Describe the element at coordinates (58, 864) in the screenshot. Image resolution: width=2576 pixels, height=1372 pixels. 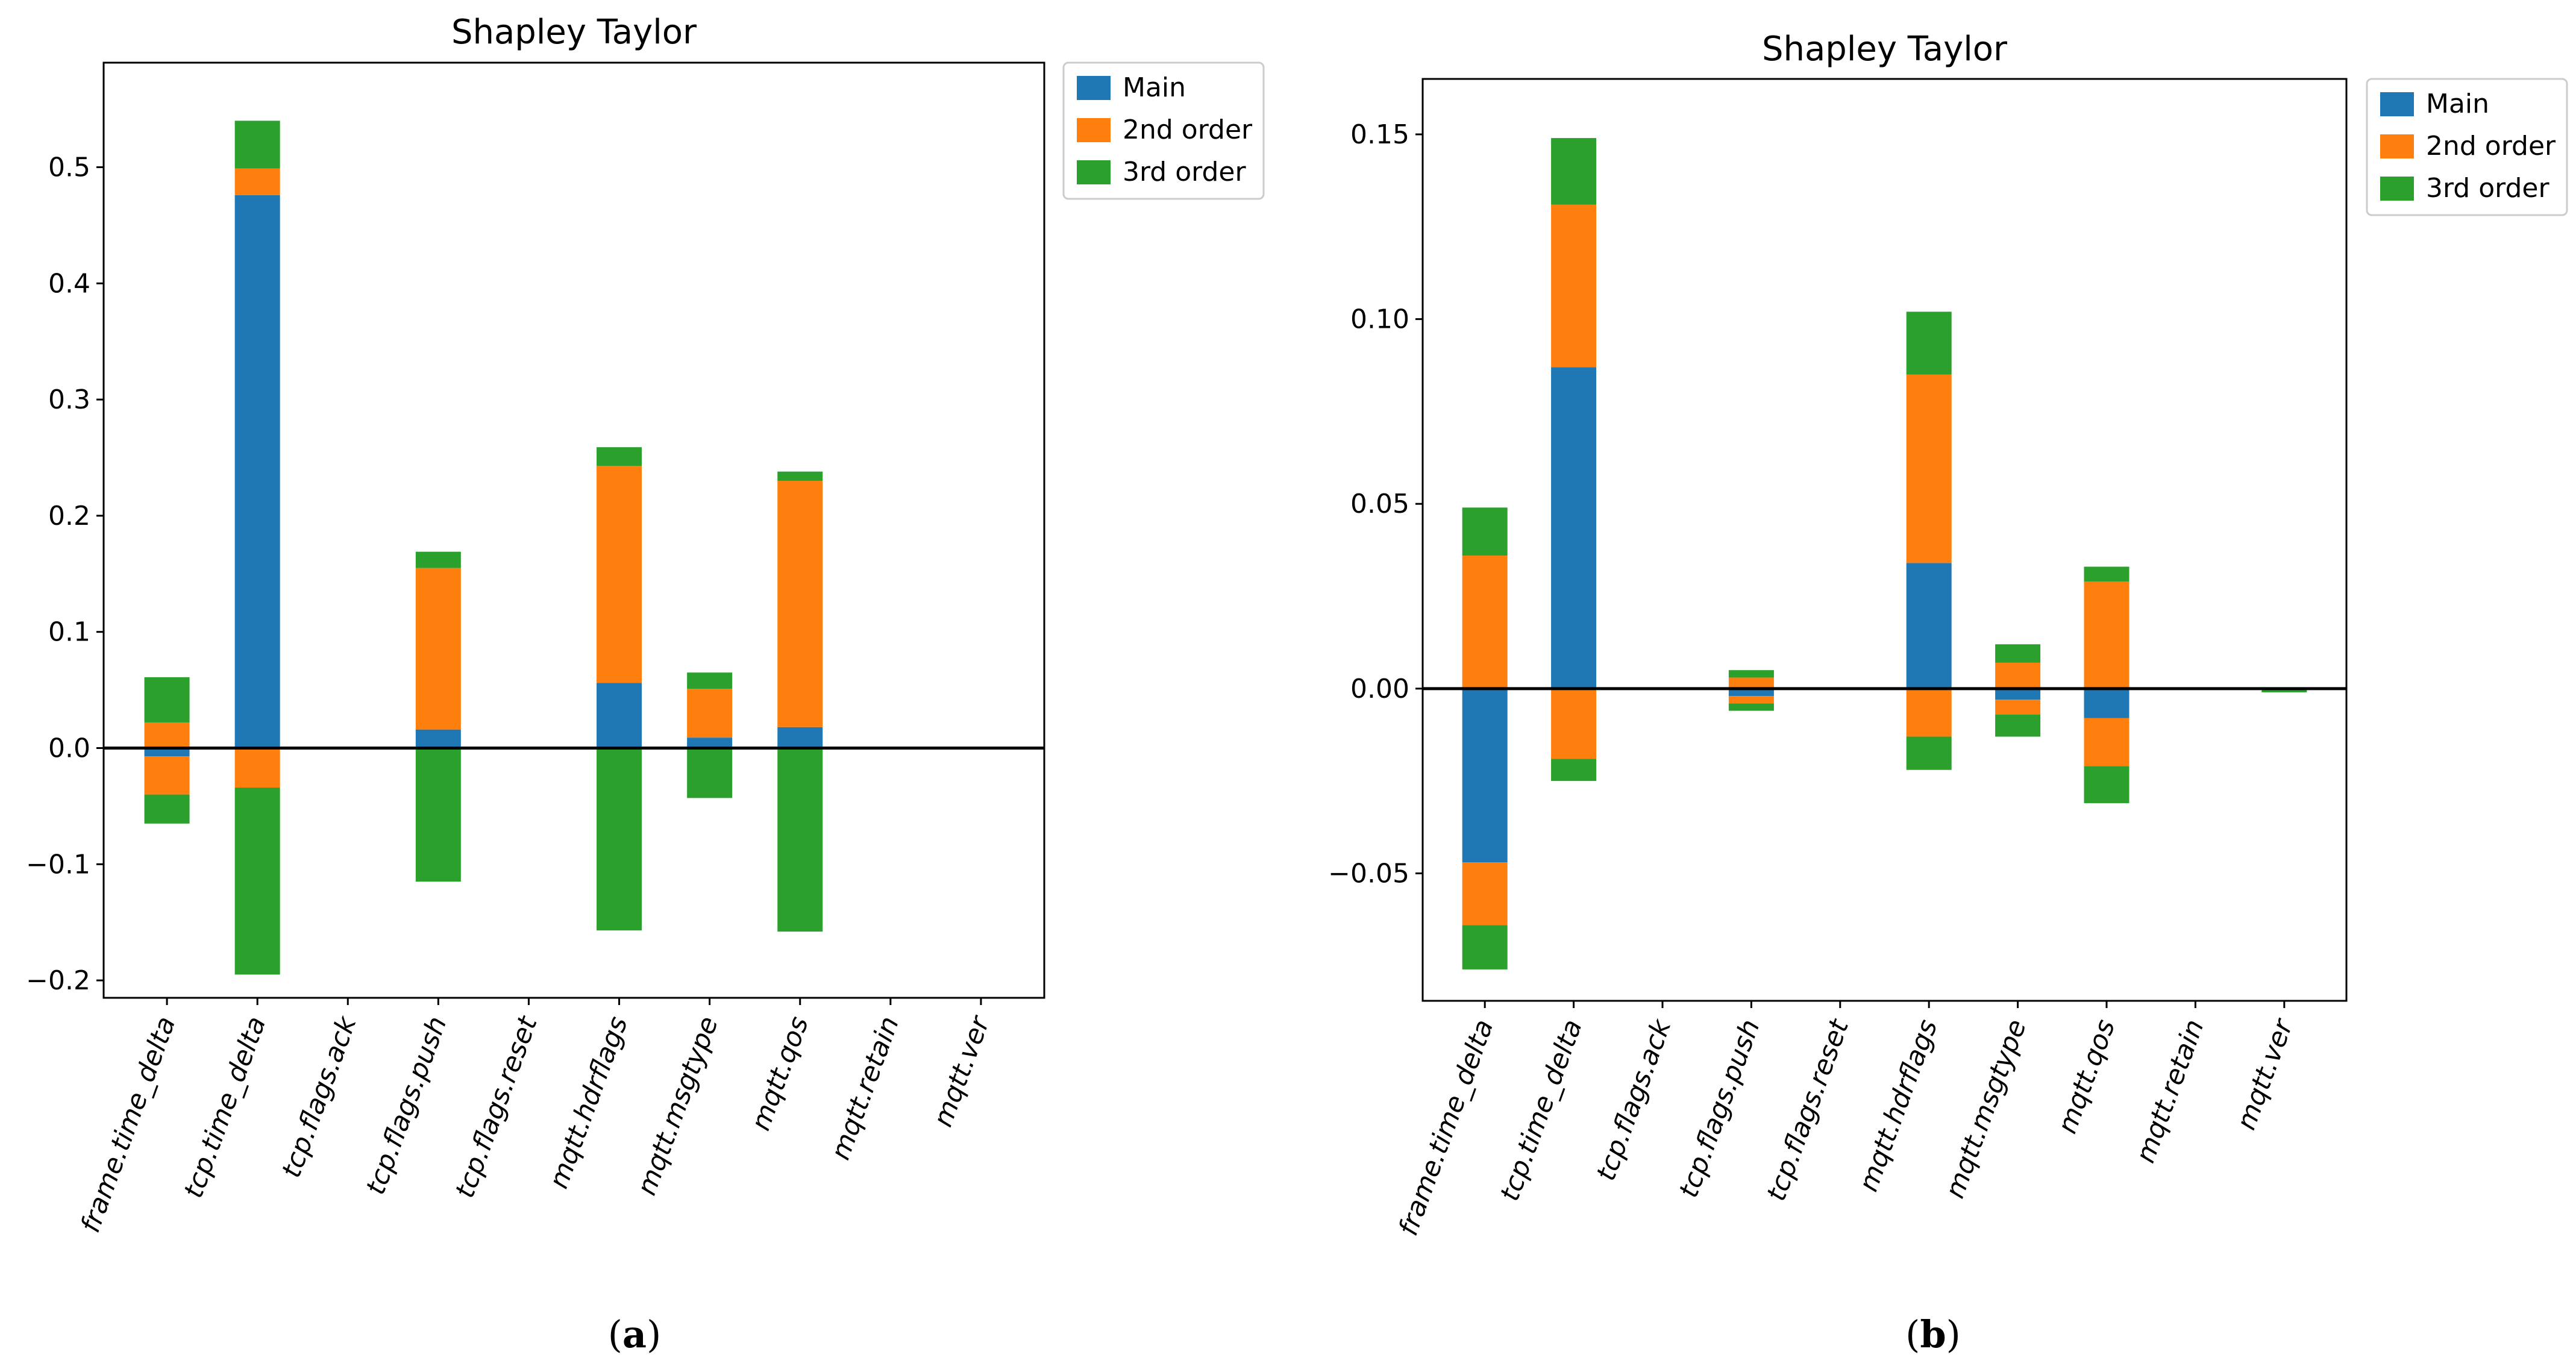
I see `y-tick-label: −0.1` at that location.